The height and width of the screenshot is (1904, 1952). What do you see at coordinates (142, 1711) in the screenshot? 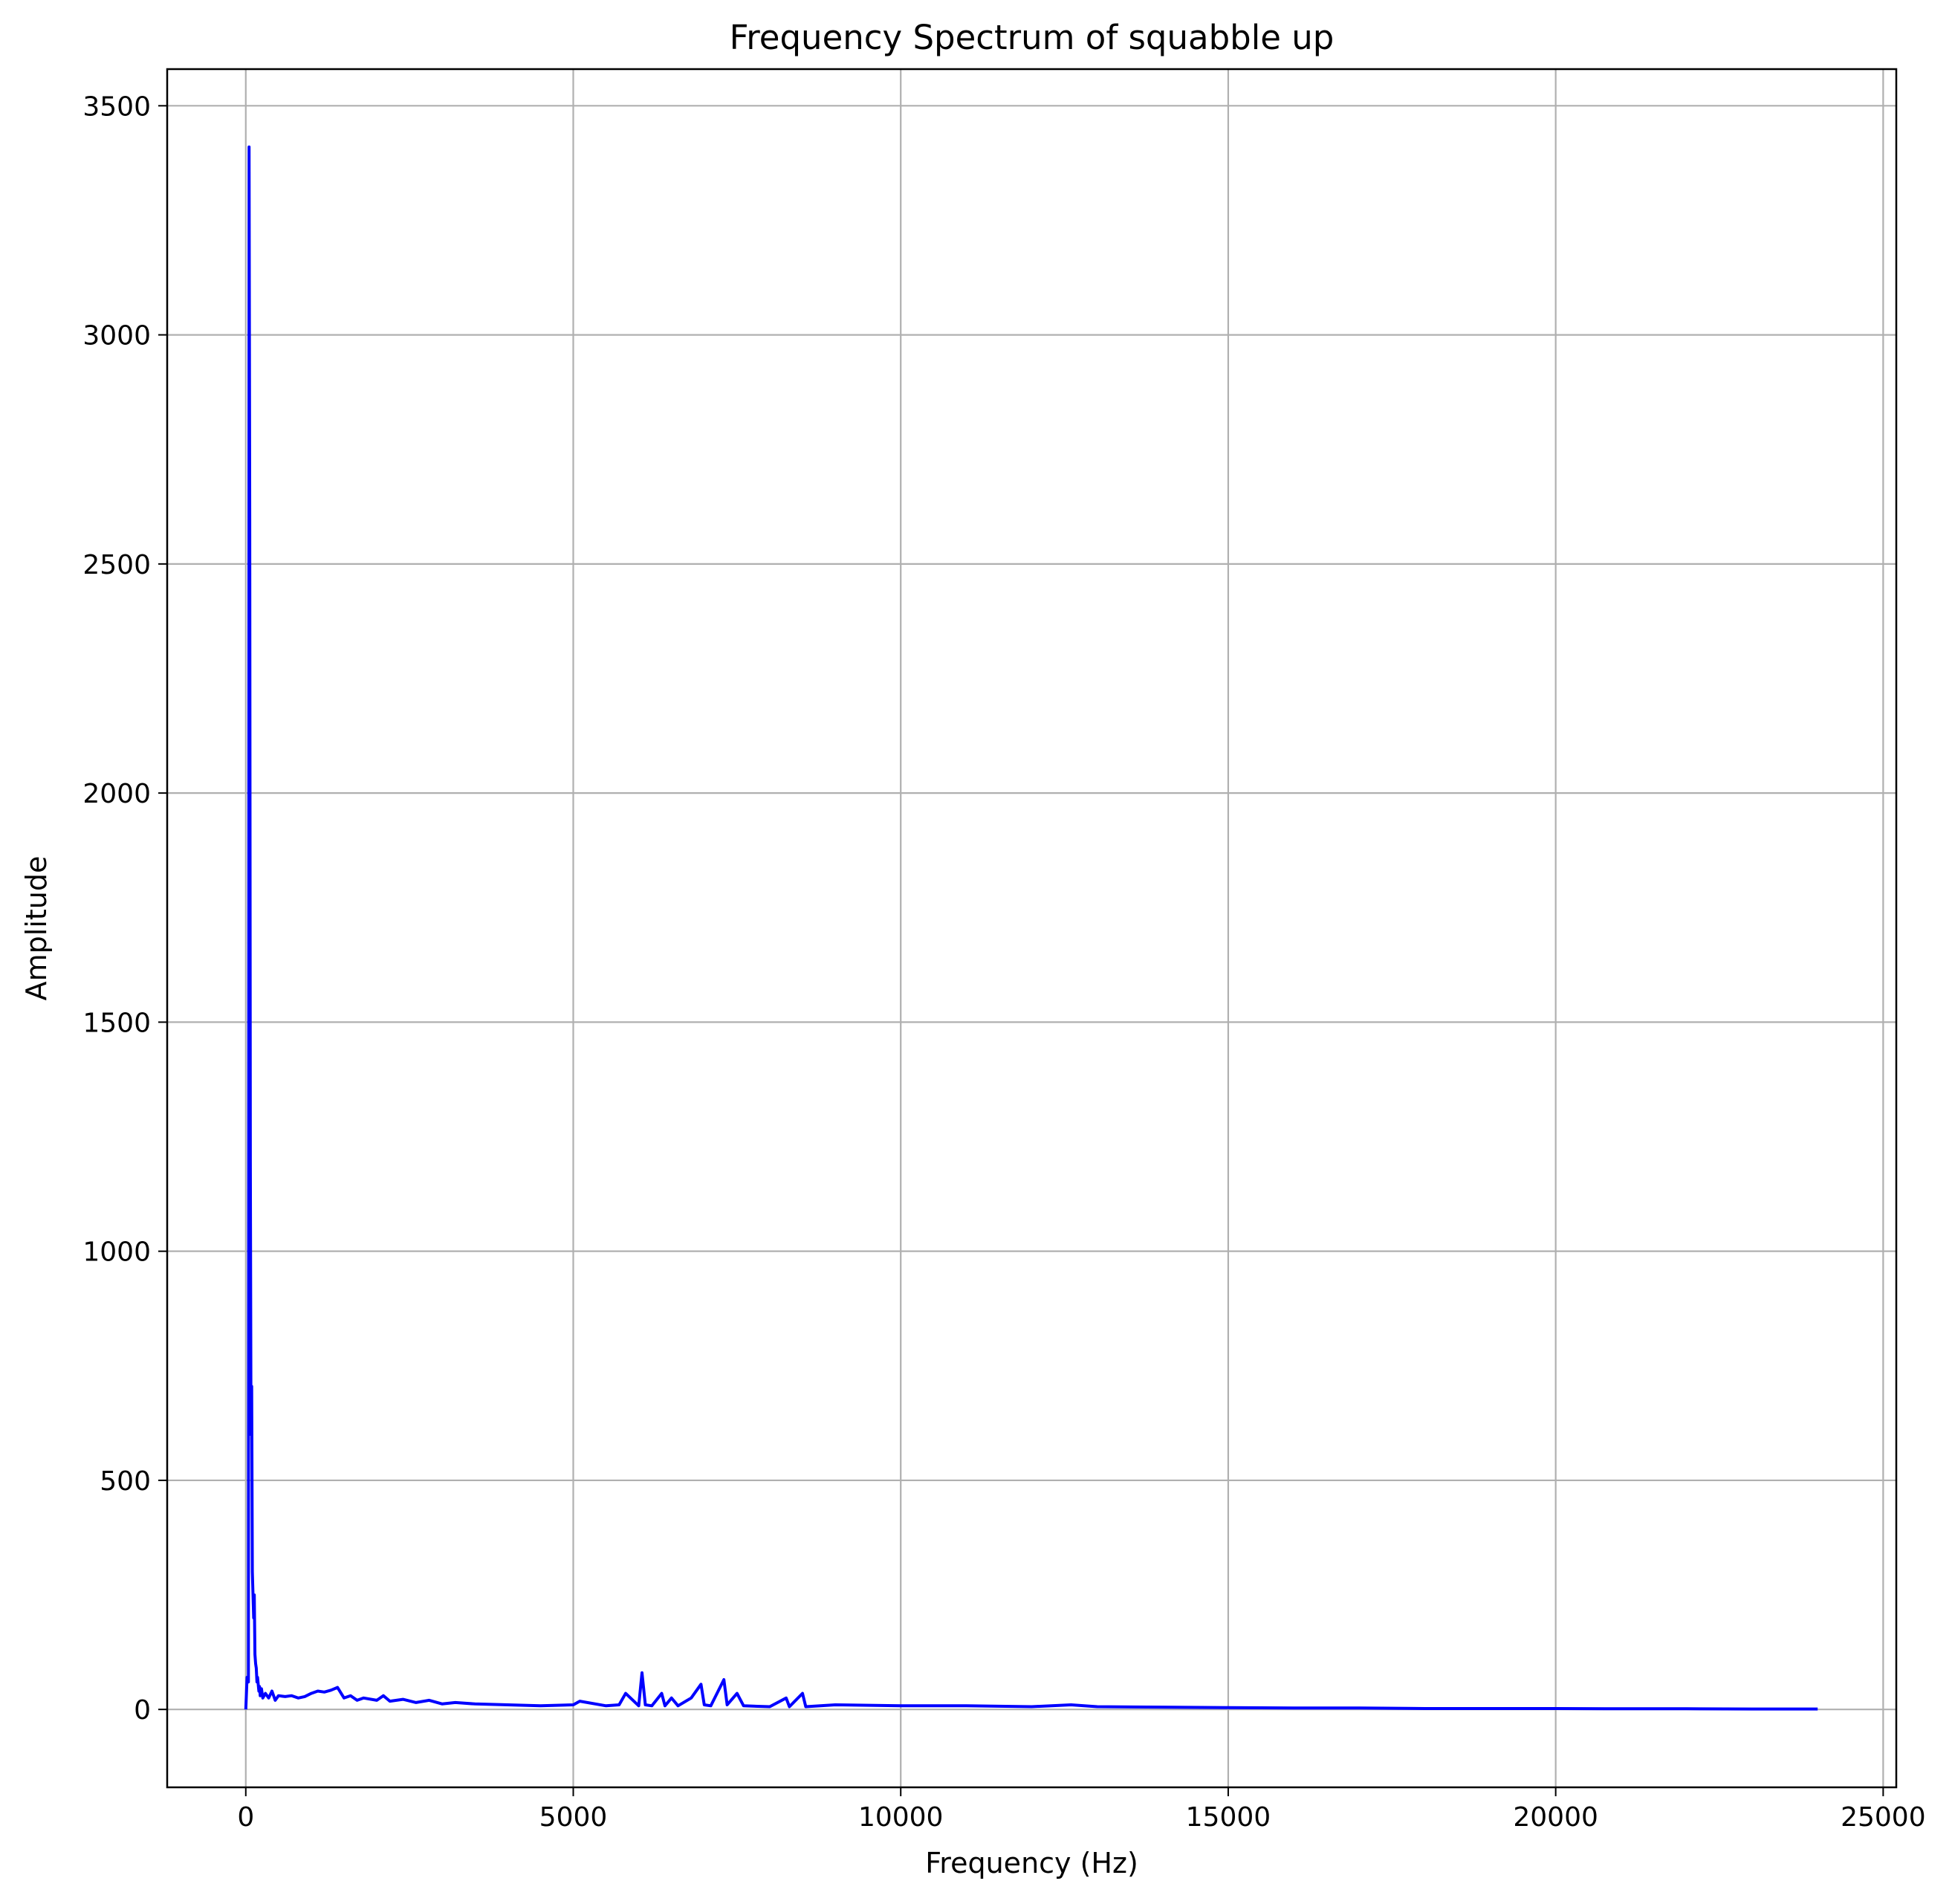
I see `y-tick-label: 0` at bounding box center [142, 1711].